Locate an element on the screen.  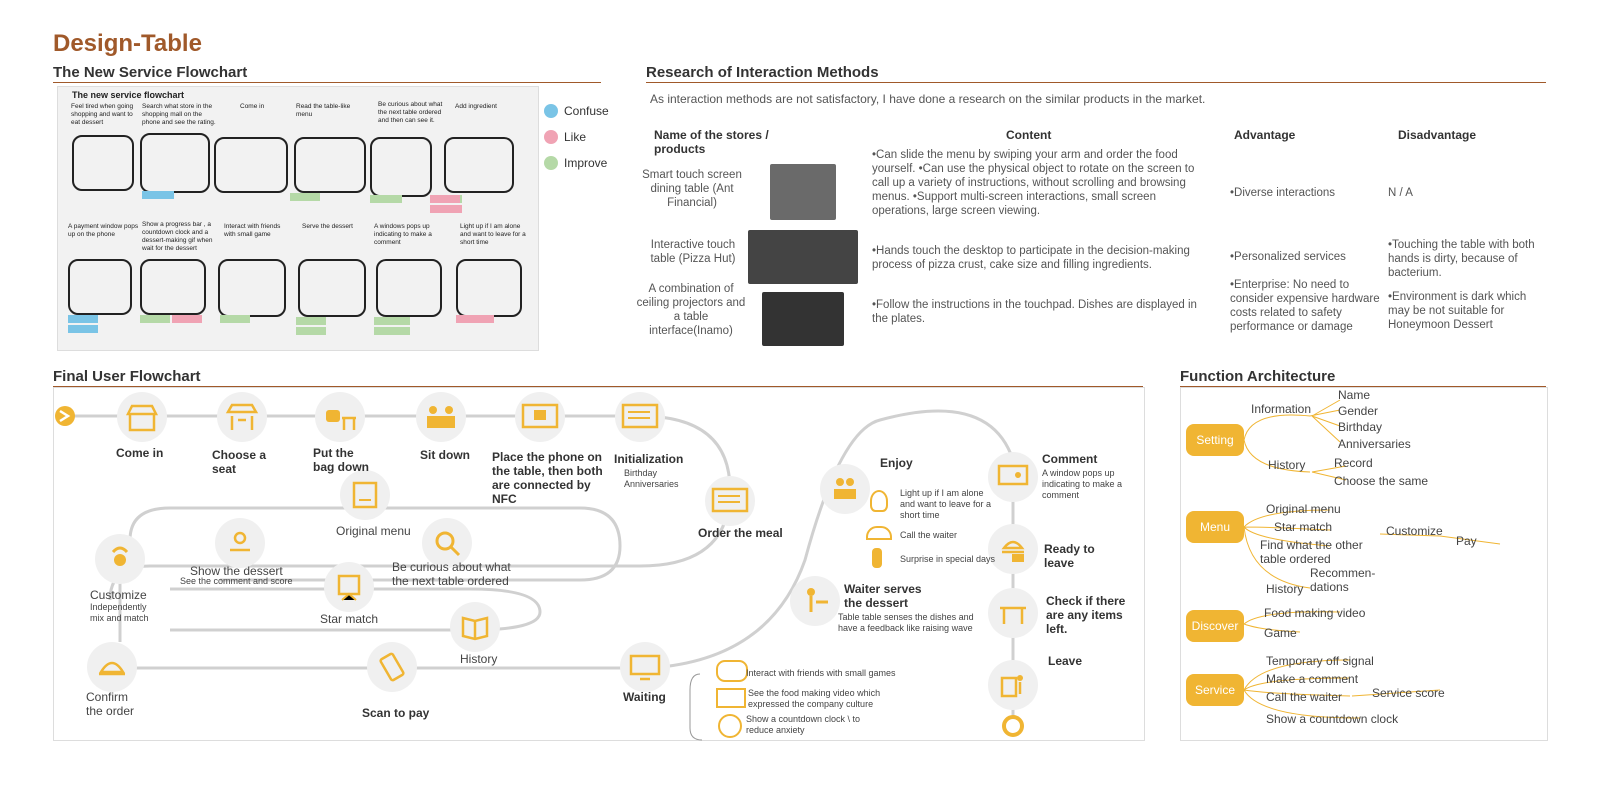
table-check-icon is located at coordinates (1013, 613).